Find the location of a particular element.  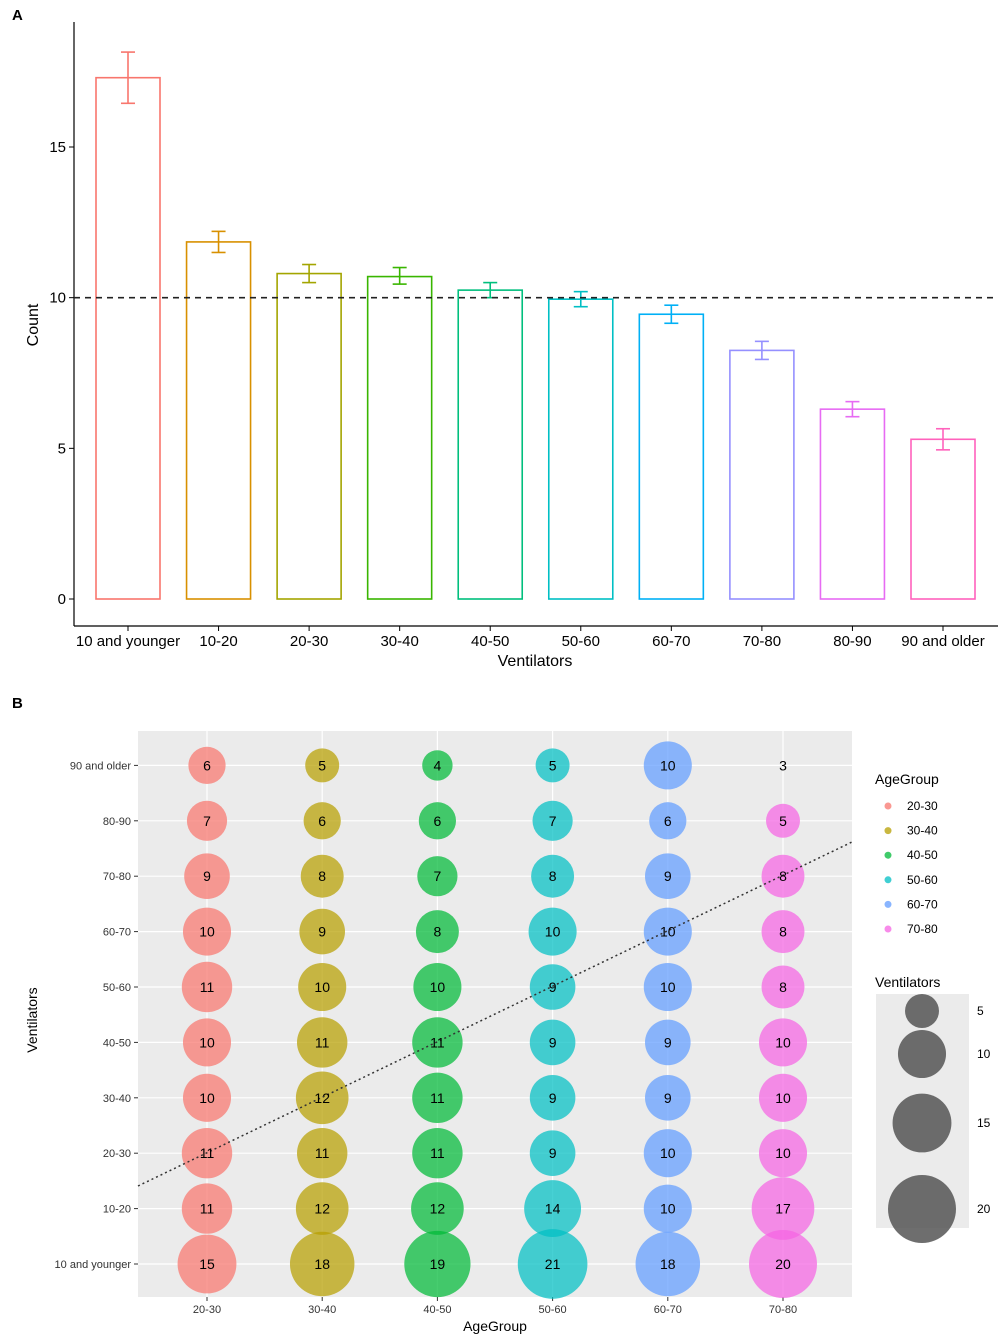

y-tick-label-b: 40-50 is located at coordinates (117, 1043).